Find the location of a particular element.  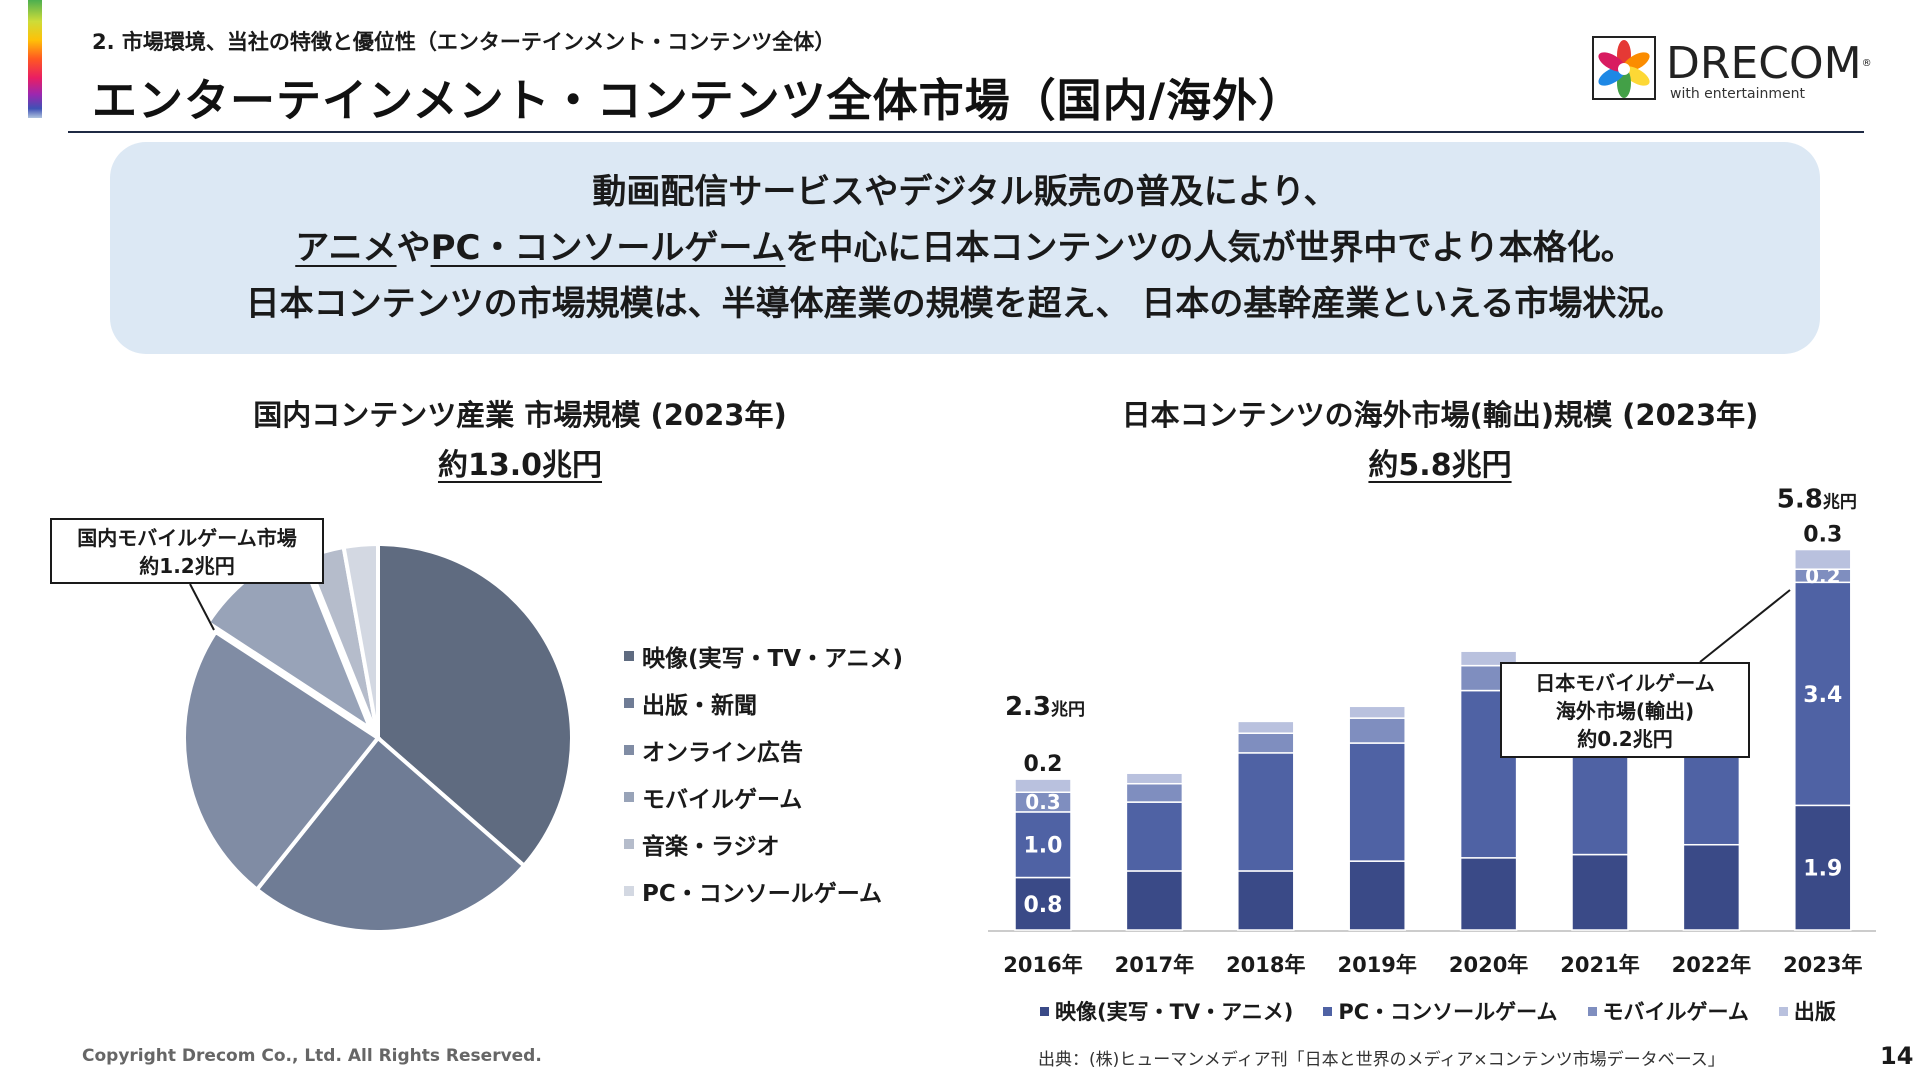

bar-legend-item-4: 出版 is located at coordinates (1807, 1011).